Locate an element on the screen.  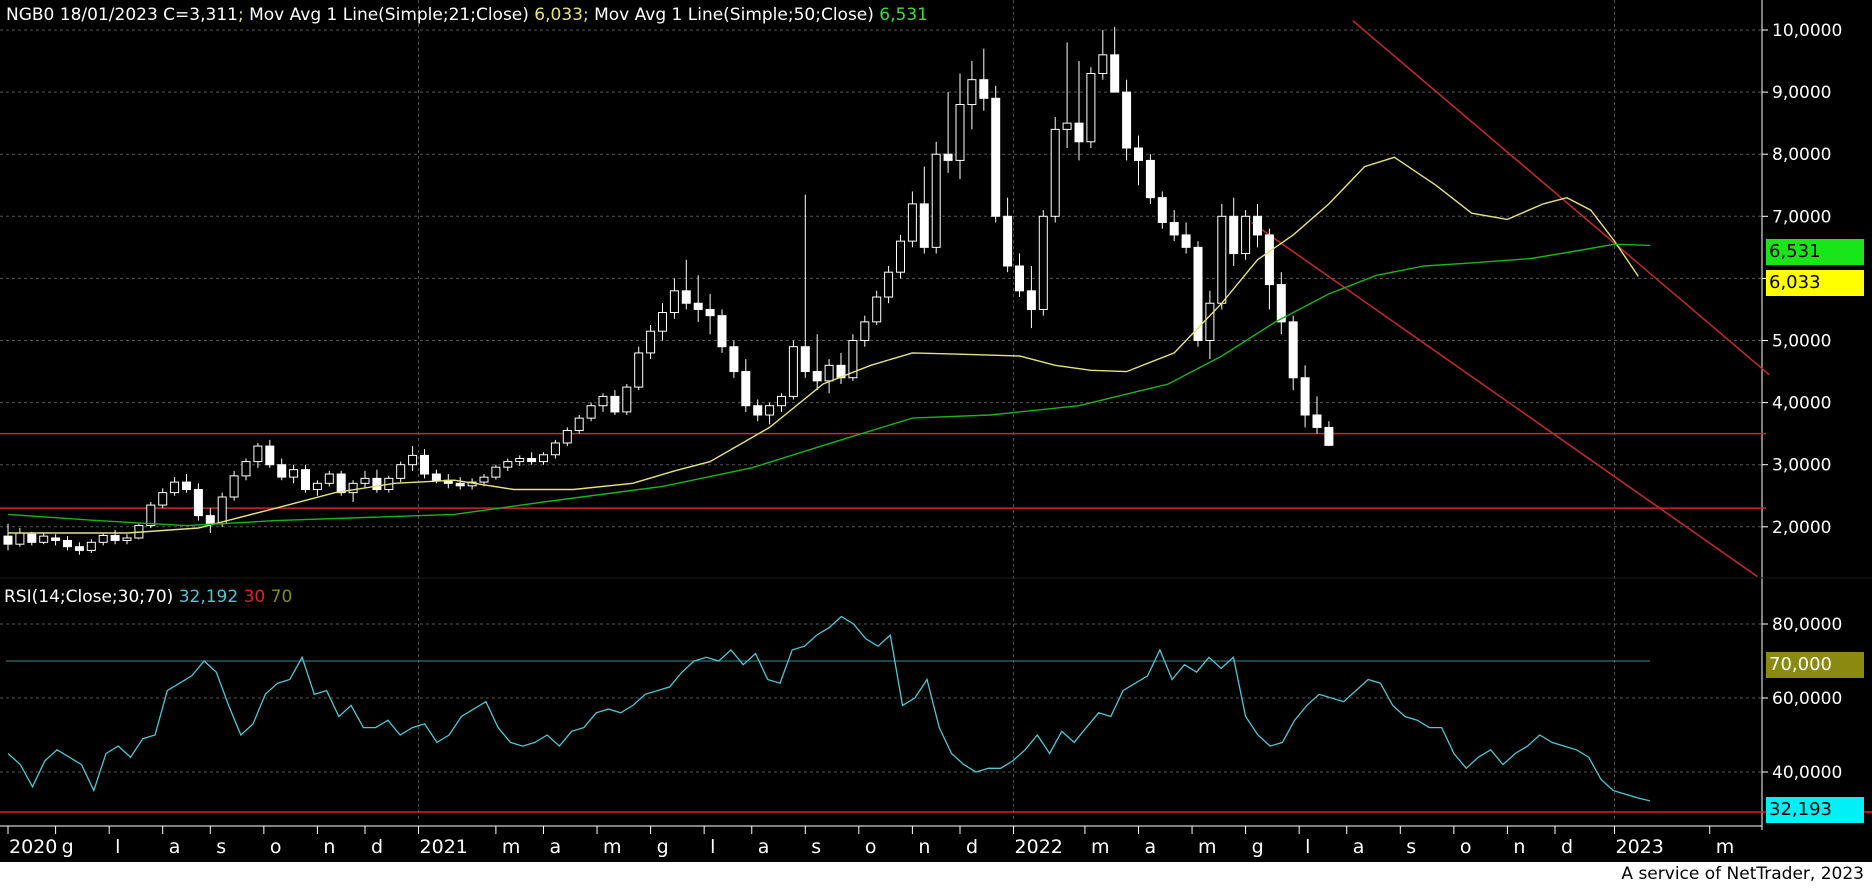
footer-credit: A service of NetTrader, 2023 is located at coordinates (1742, 874).